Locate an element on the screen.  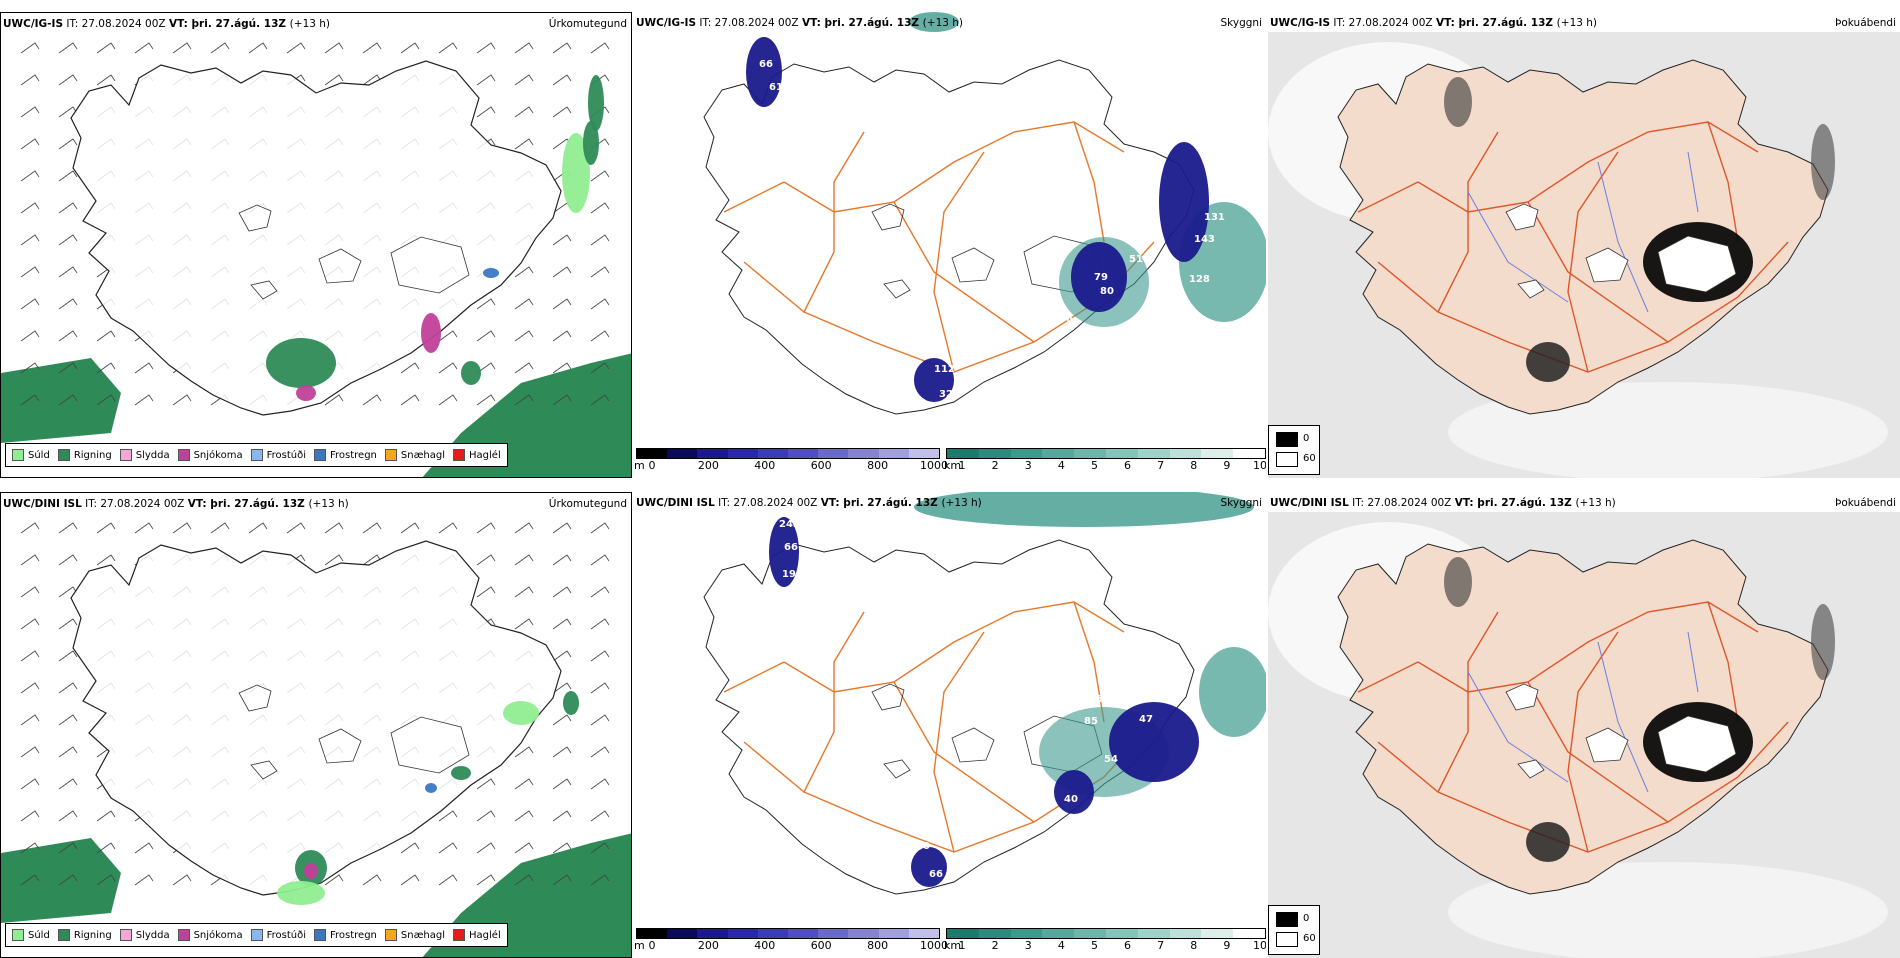
colorbar-tick: 0 is located at coordinates (652, 945).